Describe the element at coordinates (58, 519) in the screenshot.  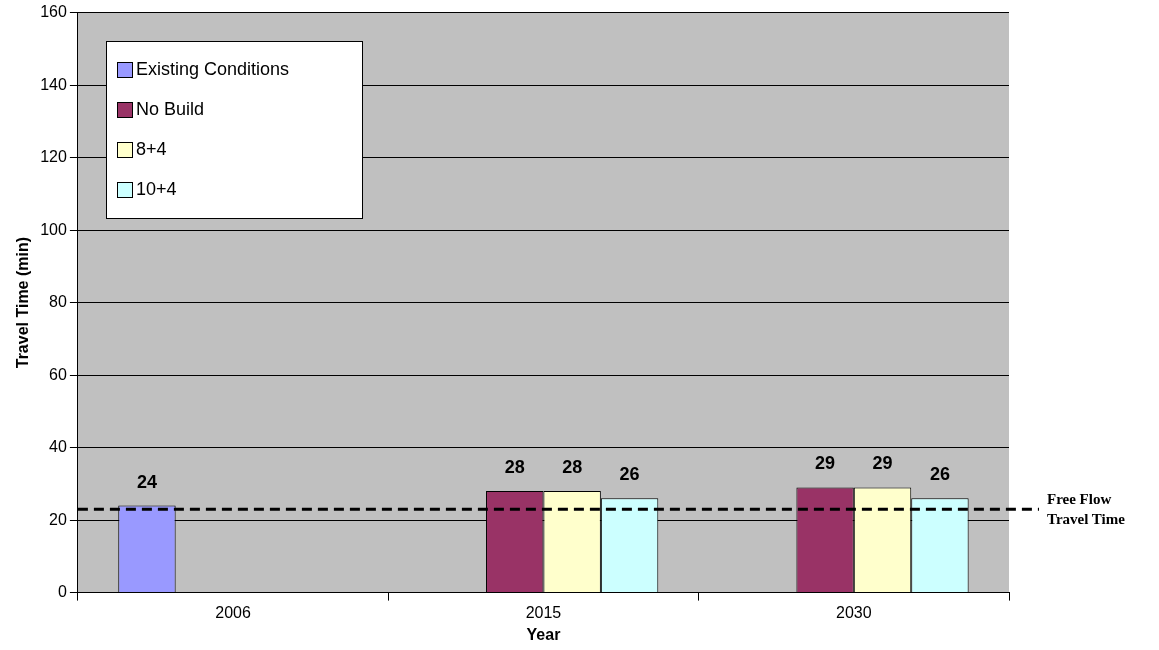
I see `y-tick-label: 20` at that location.